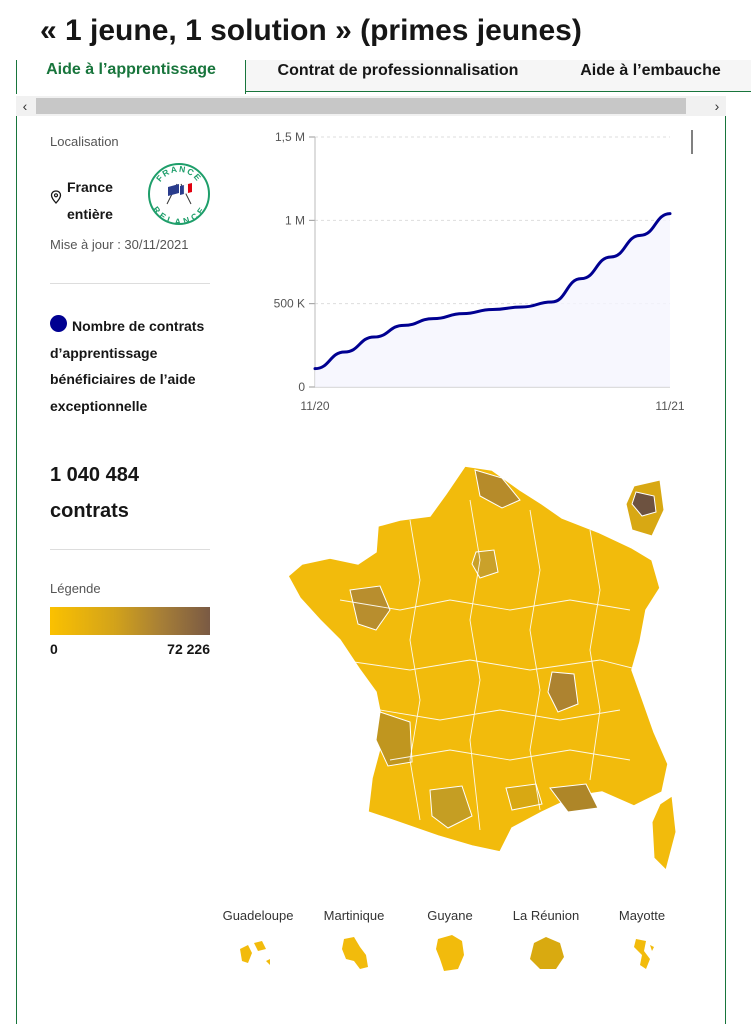 The height and width of the screenshot is (1024, 751). Describe the element at coordinates (56, 197) in the screenshot. I see `map-pin-icon` at that location.